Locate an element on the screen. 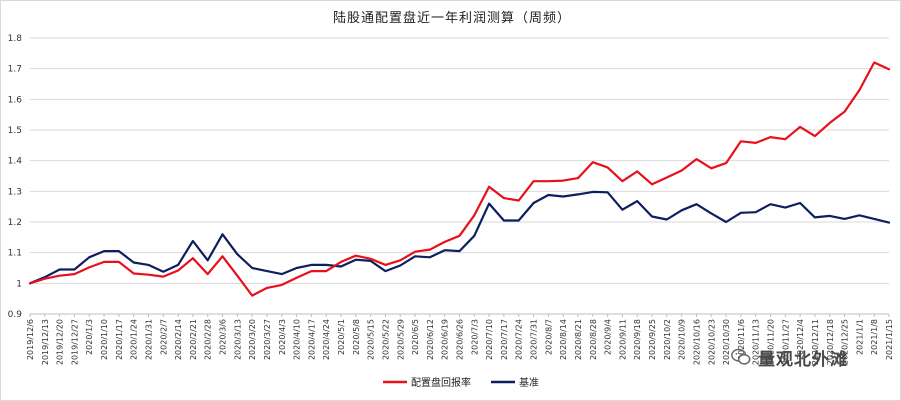 The height and width of the screenshot is (401, 901). y-axis: 0.9 1 1.1 1.2 1.3 1.4 1.5 1.6 1.7 1.8 is located at coordinates (15, 177).